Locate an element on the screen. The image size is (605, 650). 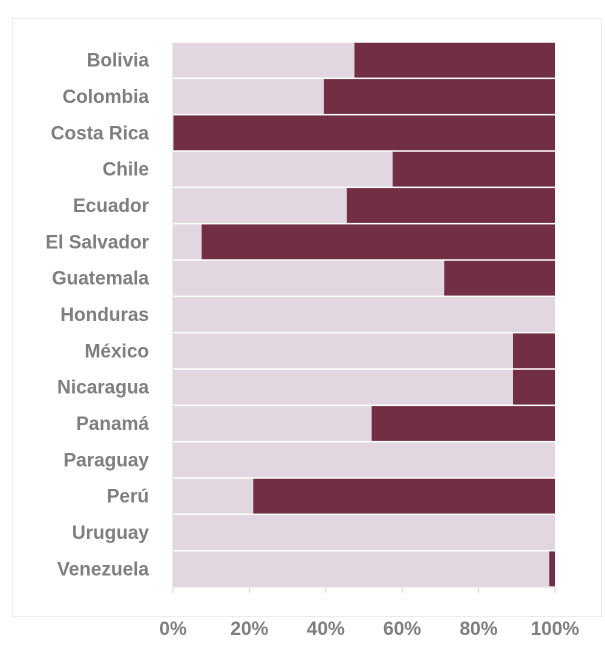
x-tick-labels: 0% 20% 40% 60% 80% 100% is located at coordinates (369, 629).